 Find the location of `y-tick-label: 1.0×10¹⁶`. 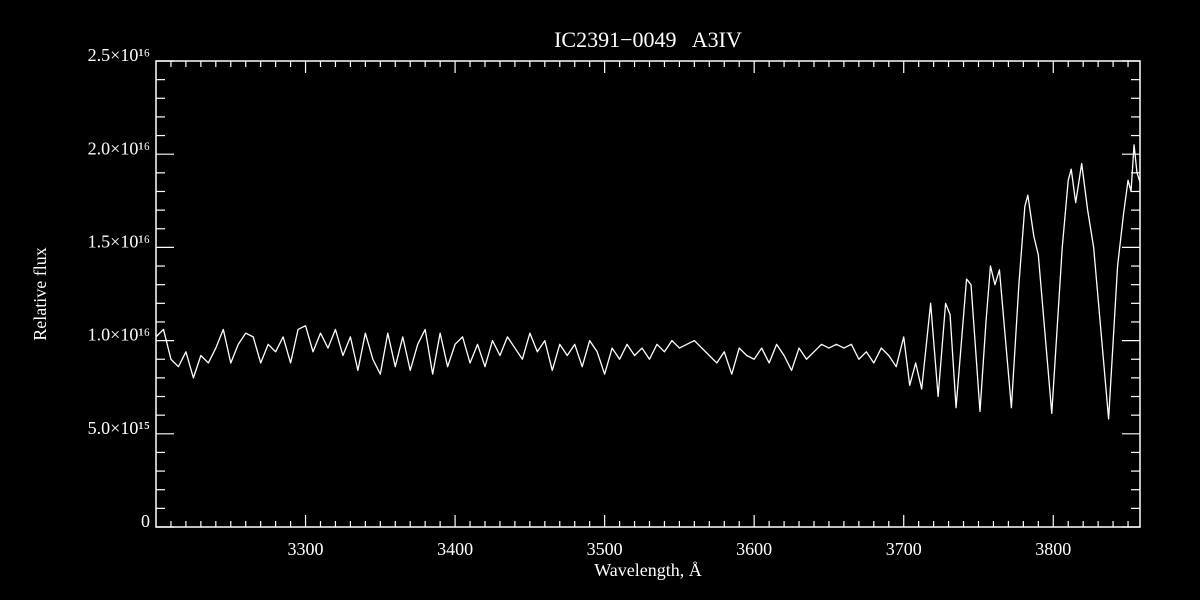

y-tick-label: 1.0×10¹⁶ is located at coordinates (119, 335).